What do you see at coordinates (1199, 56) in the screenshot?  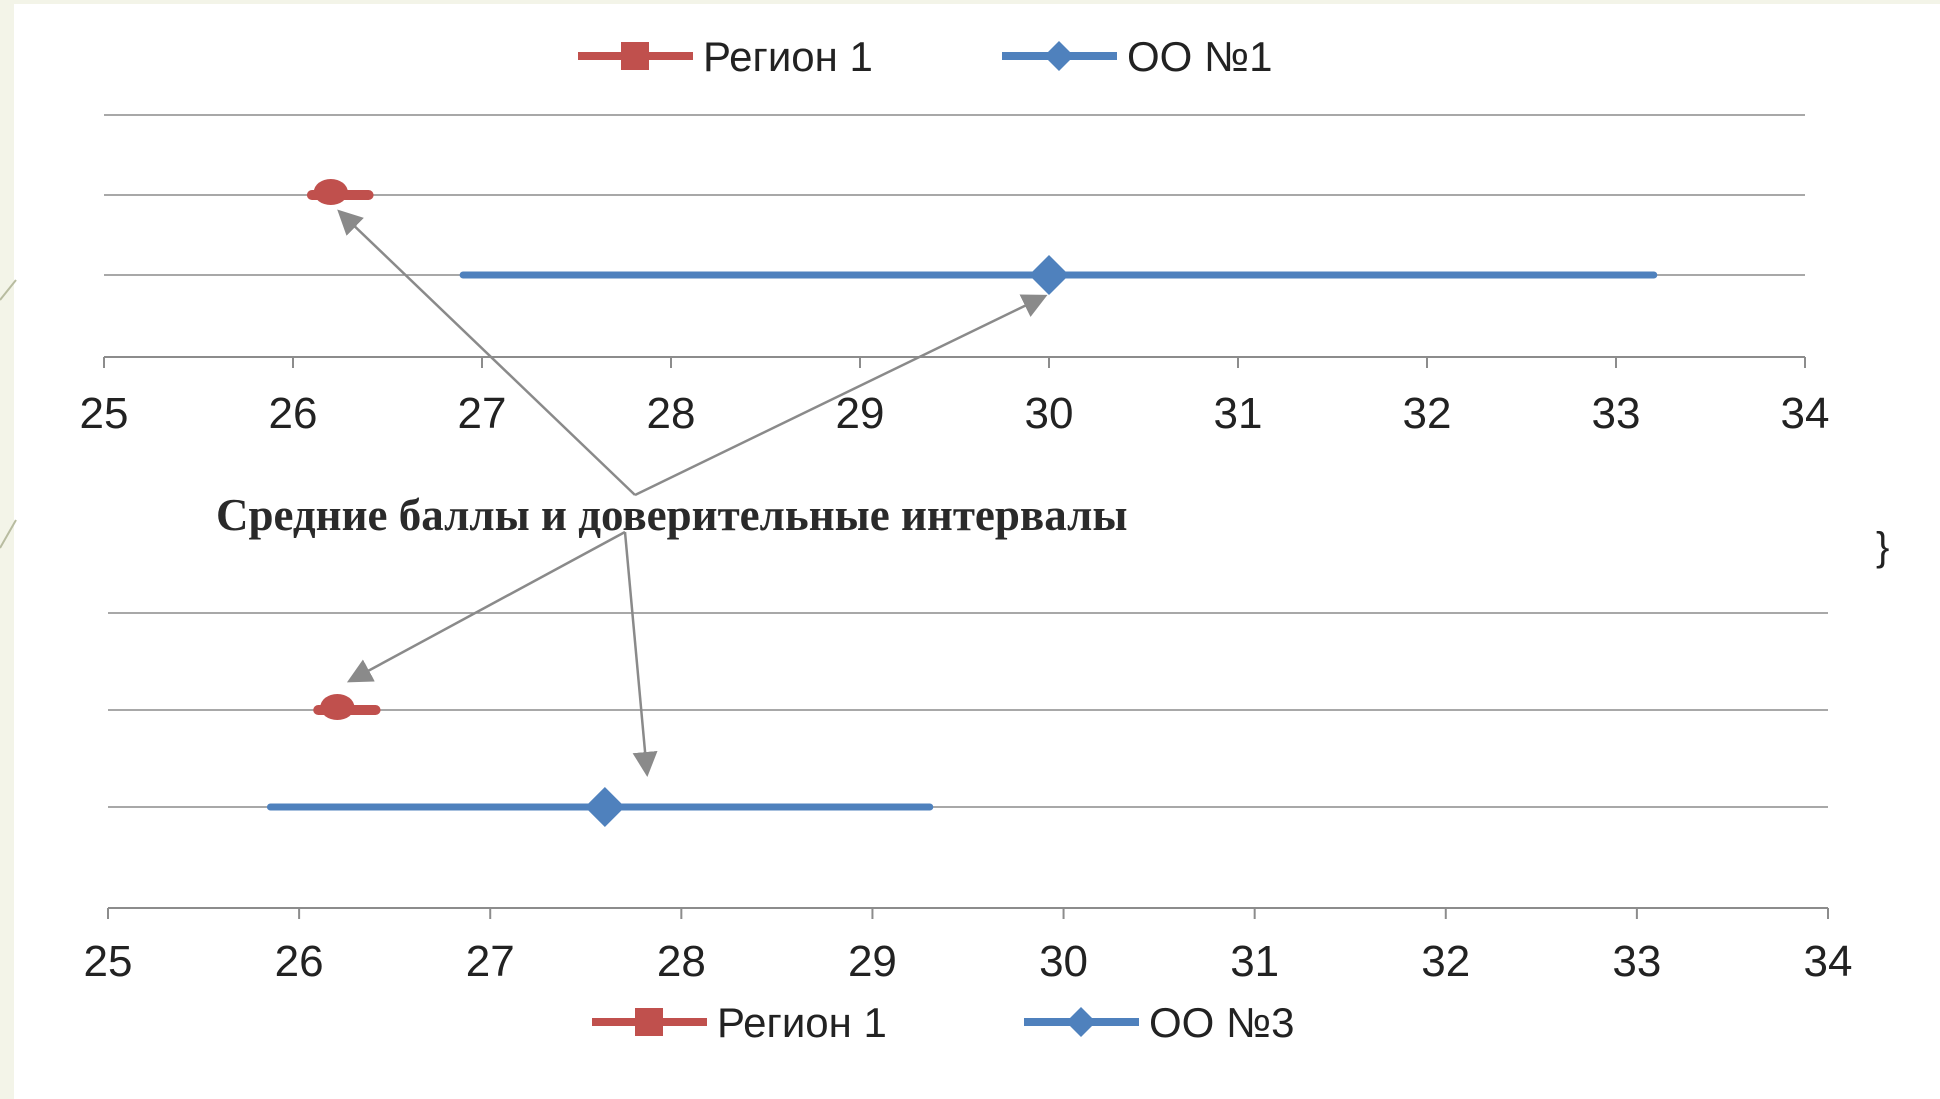 I see `legend-label-2: ОО №1` at bounding box center [1199, 56].